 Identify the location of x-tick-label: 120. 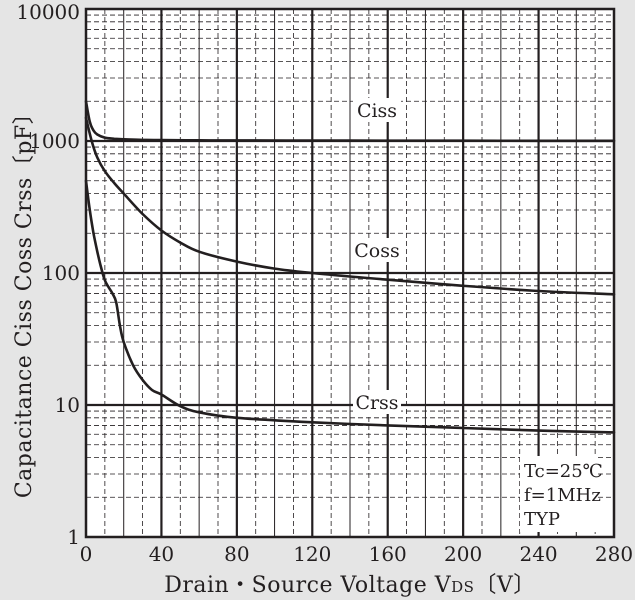
(312, 554).